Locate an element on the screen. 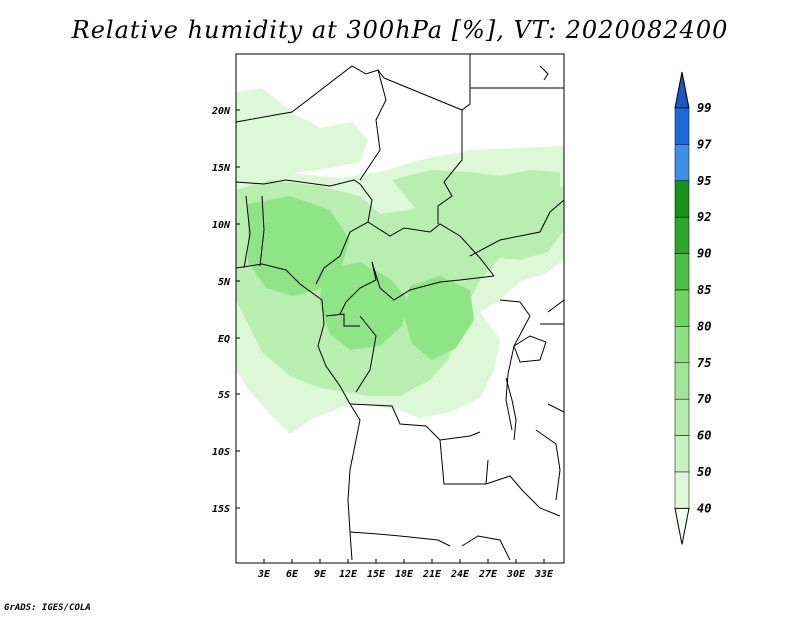 The width and height of the screenshot is (800, 618). colorbar-label: 97 is located at coordinates (704, 144).